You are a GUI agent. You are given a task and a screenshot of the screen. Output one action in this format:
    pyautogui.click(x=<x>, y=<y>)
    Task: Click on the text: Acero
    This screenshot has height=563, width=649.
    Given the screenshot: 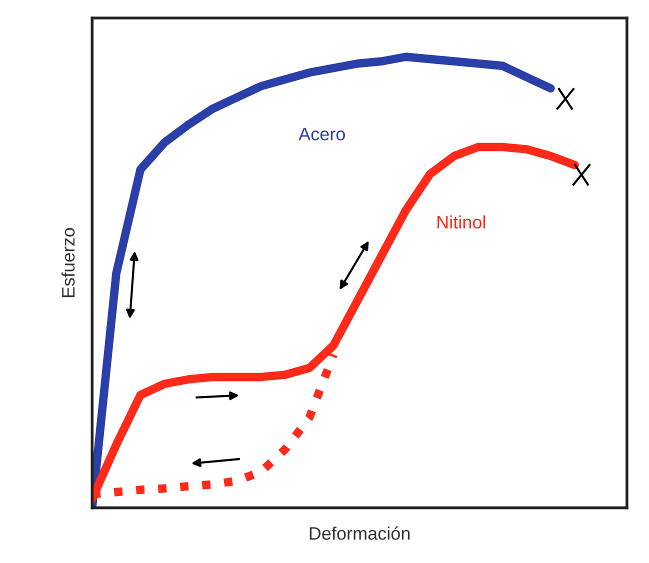 What is the action you would take?
    pyautogui.click(x=321, y=134)
    